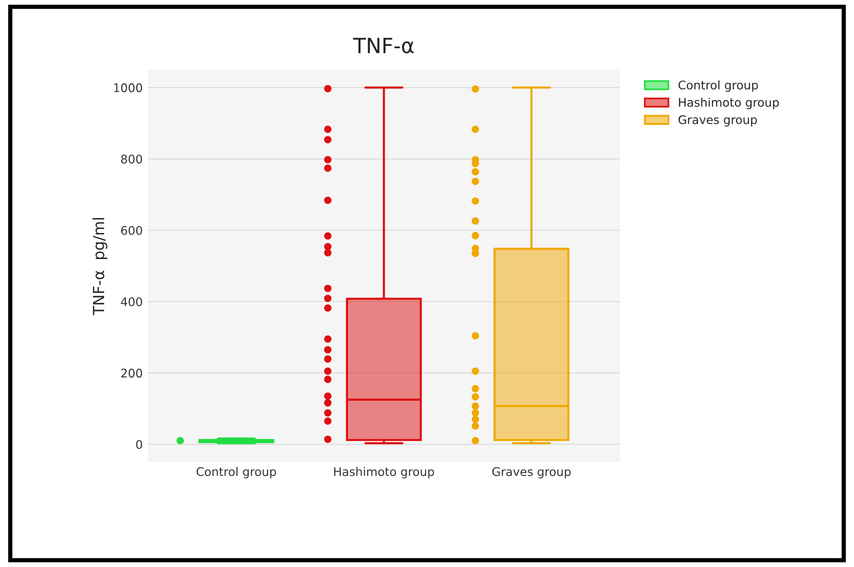  What do you see at coordinates (717, 120) in the screenshot?
I see `legend-label: Graves group` at bounding box center [717, 120].